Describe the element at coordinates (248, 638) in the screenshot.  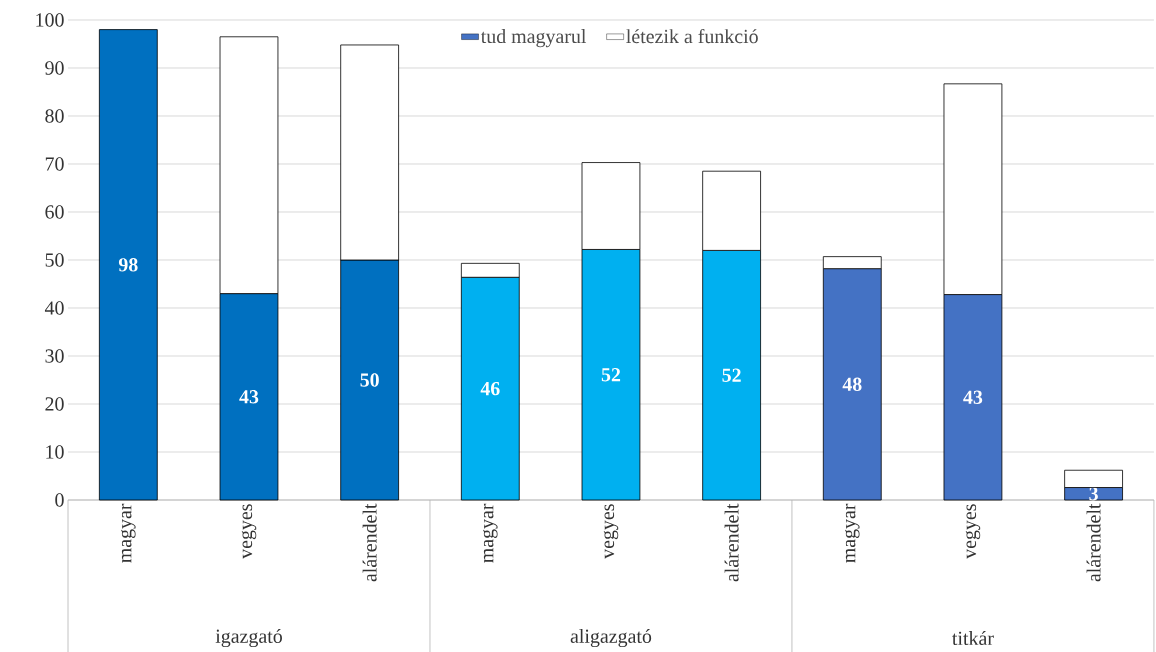
I see `text: igazgató` at that location.